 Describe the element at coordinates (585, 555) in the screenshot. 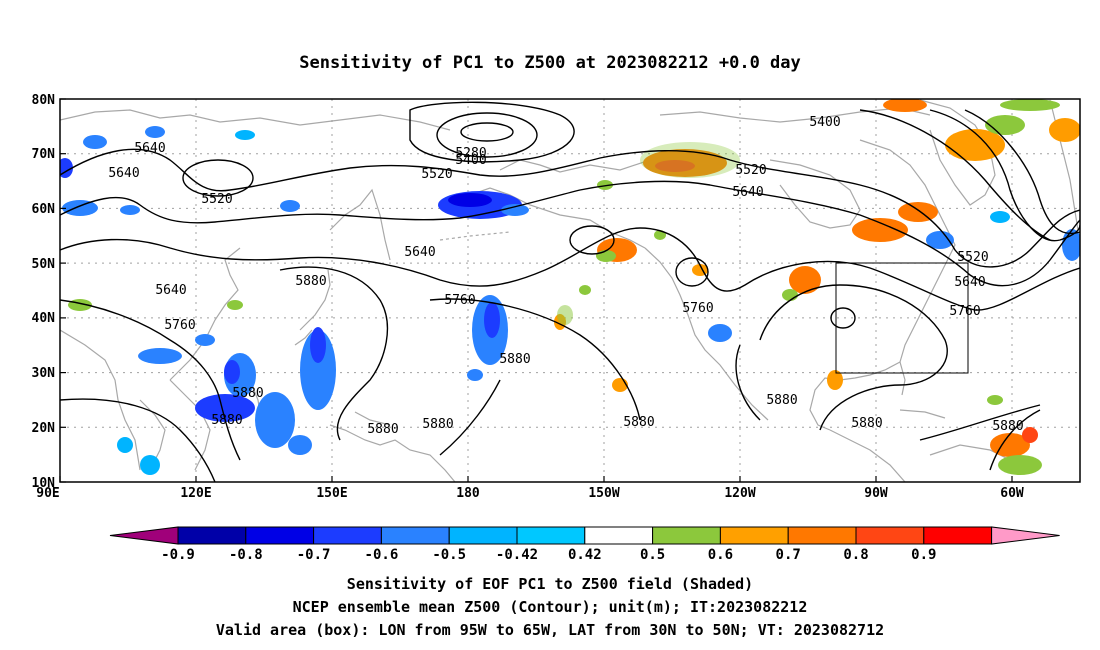

I see `colorbar-label: 0.42` at that location.